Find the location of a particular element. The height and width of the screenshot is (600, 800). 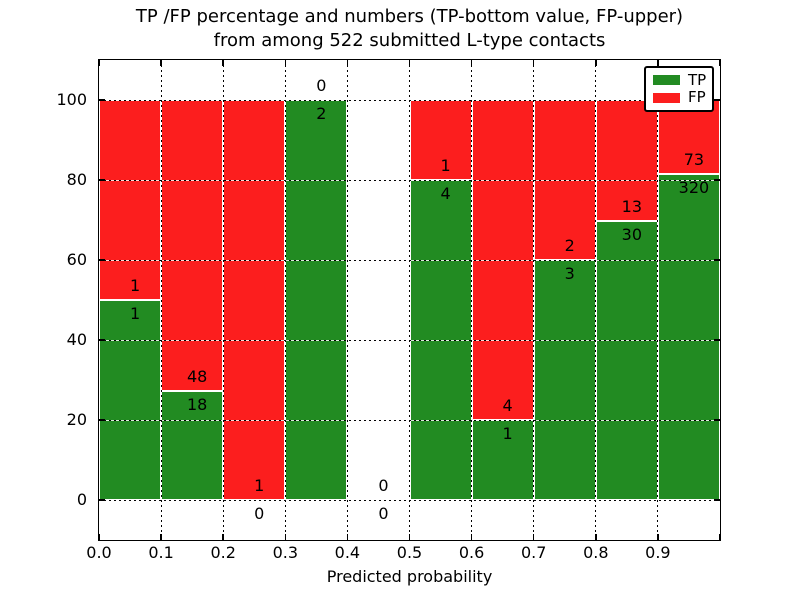

y-tick-label: 0 is located at coordinates (81, 499).